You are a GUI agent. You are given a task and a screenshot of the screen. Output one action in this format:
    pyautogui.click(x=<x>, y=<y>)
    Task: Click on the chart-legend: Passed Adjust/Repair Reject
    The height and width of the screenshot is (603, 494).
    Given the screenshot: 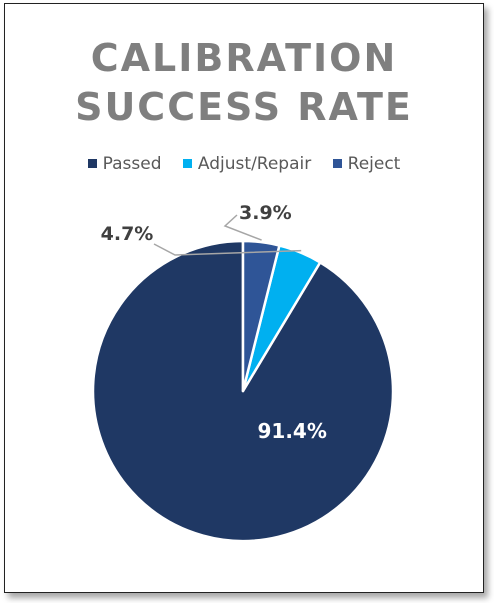 What is the action you would take?
    pyautogui.click(x=244, y=164)
    